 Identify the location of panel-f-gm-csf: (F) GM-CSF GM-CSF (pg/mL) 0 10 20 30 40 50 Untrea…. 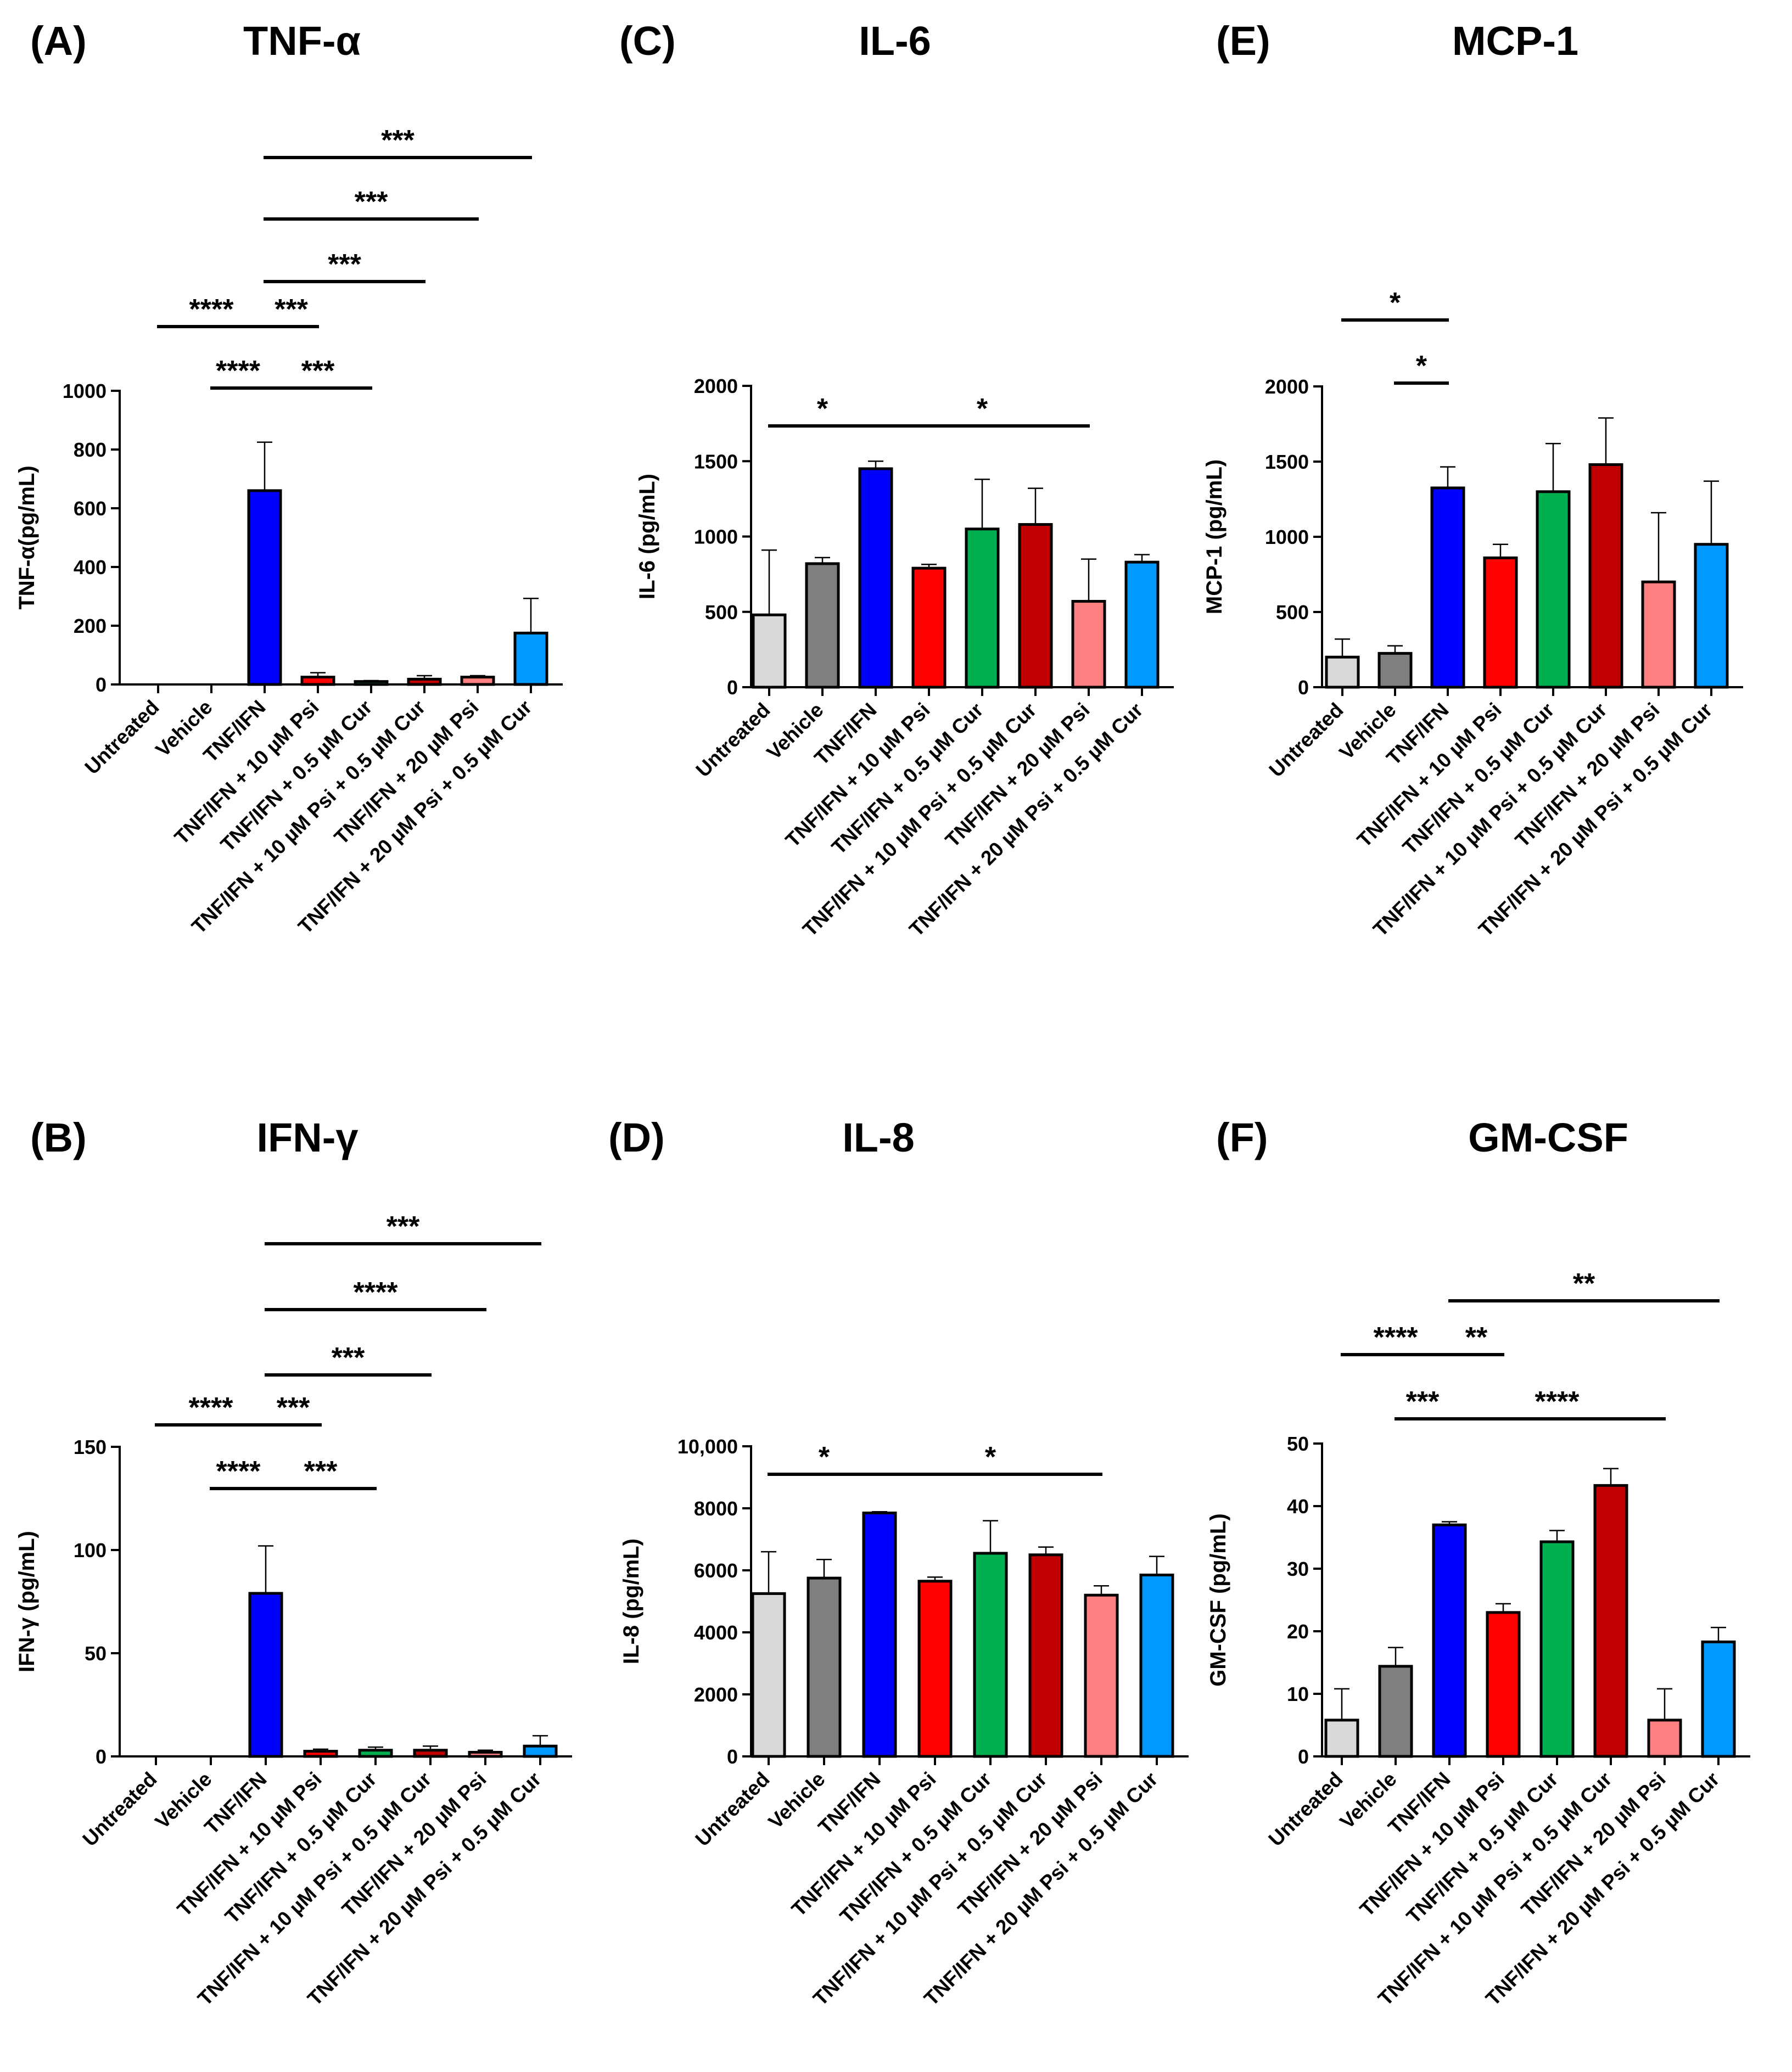
(1478, 1562).